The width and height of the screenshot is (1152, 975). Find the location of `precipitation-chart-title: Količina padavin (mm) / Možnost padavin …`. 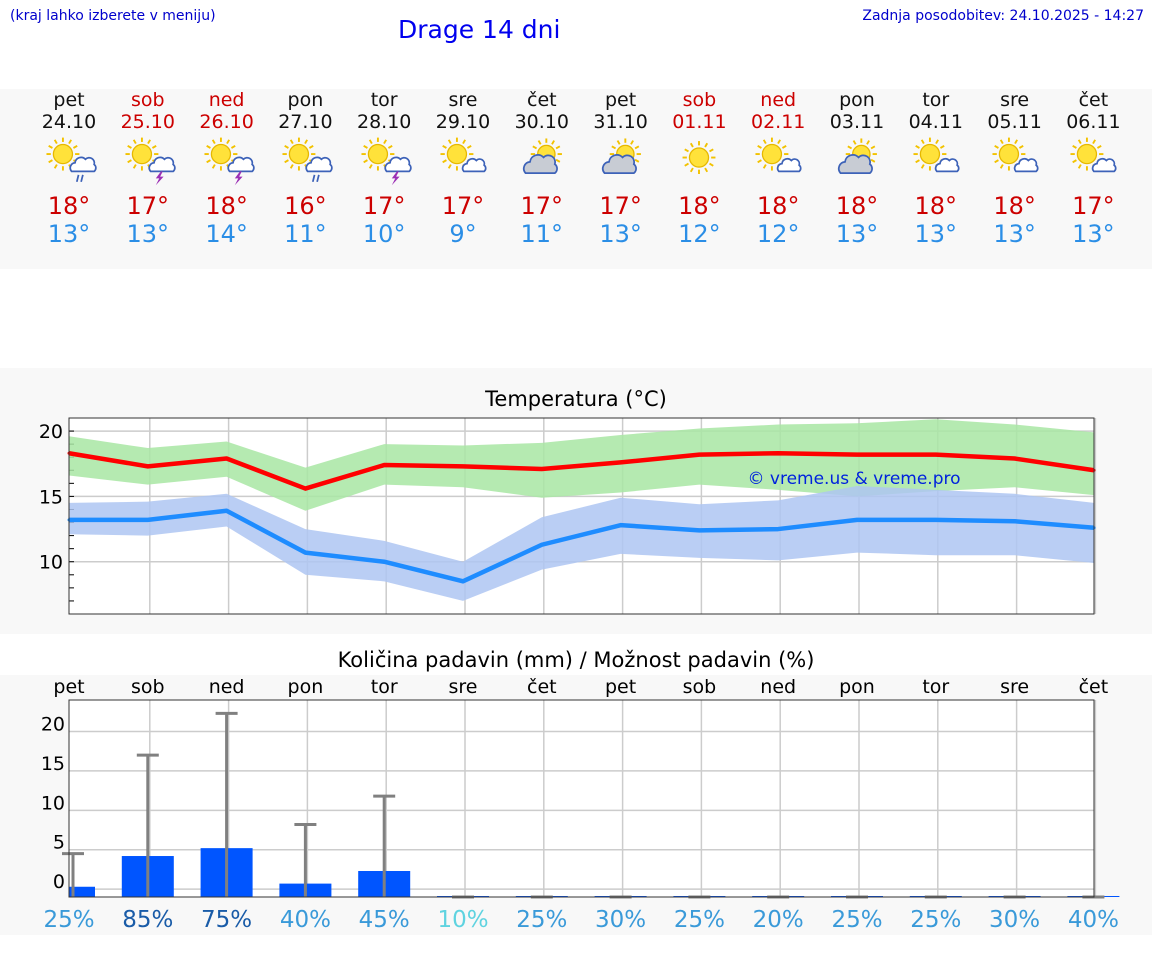

precipitation-chart-title: Količina padavin (mm) / Možnost padavin … is located at coordinates (576, 660).